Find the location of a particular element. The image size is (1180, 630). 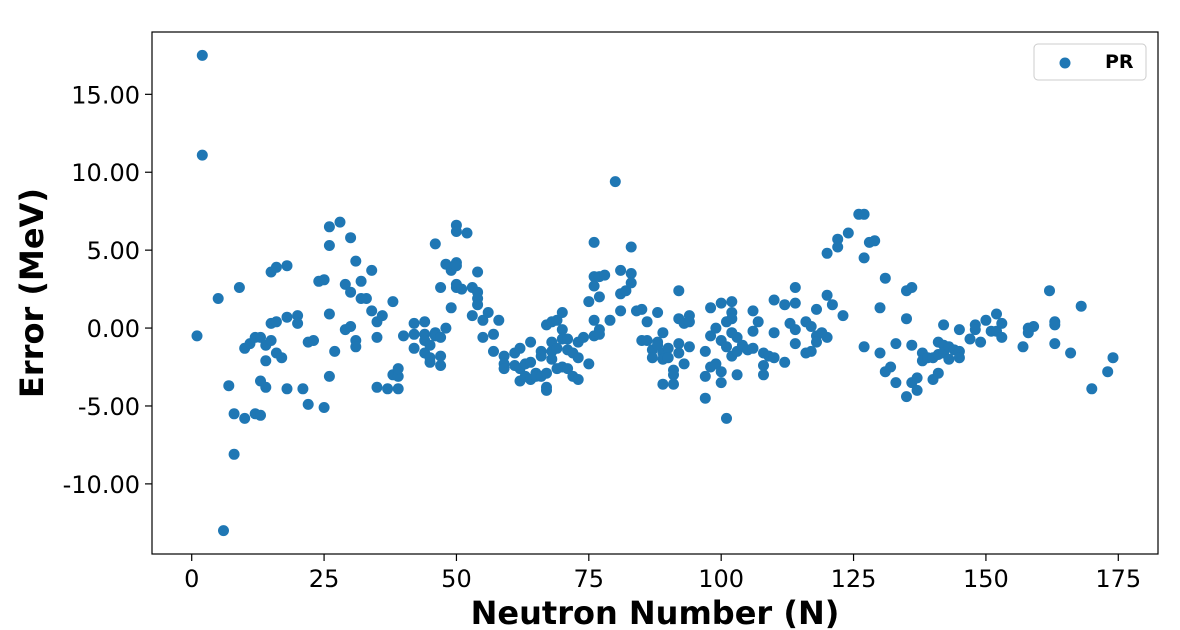

x-tick-label: 100 is located at coordinates (721, 579).